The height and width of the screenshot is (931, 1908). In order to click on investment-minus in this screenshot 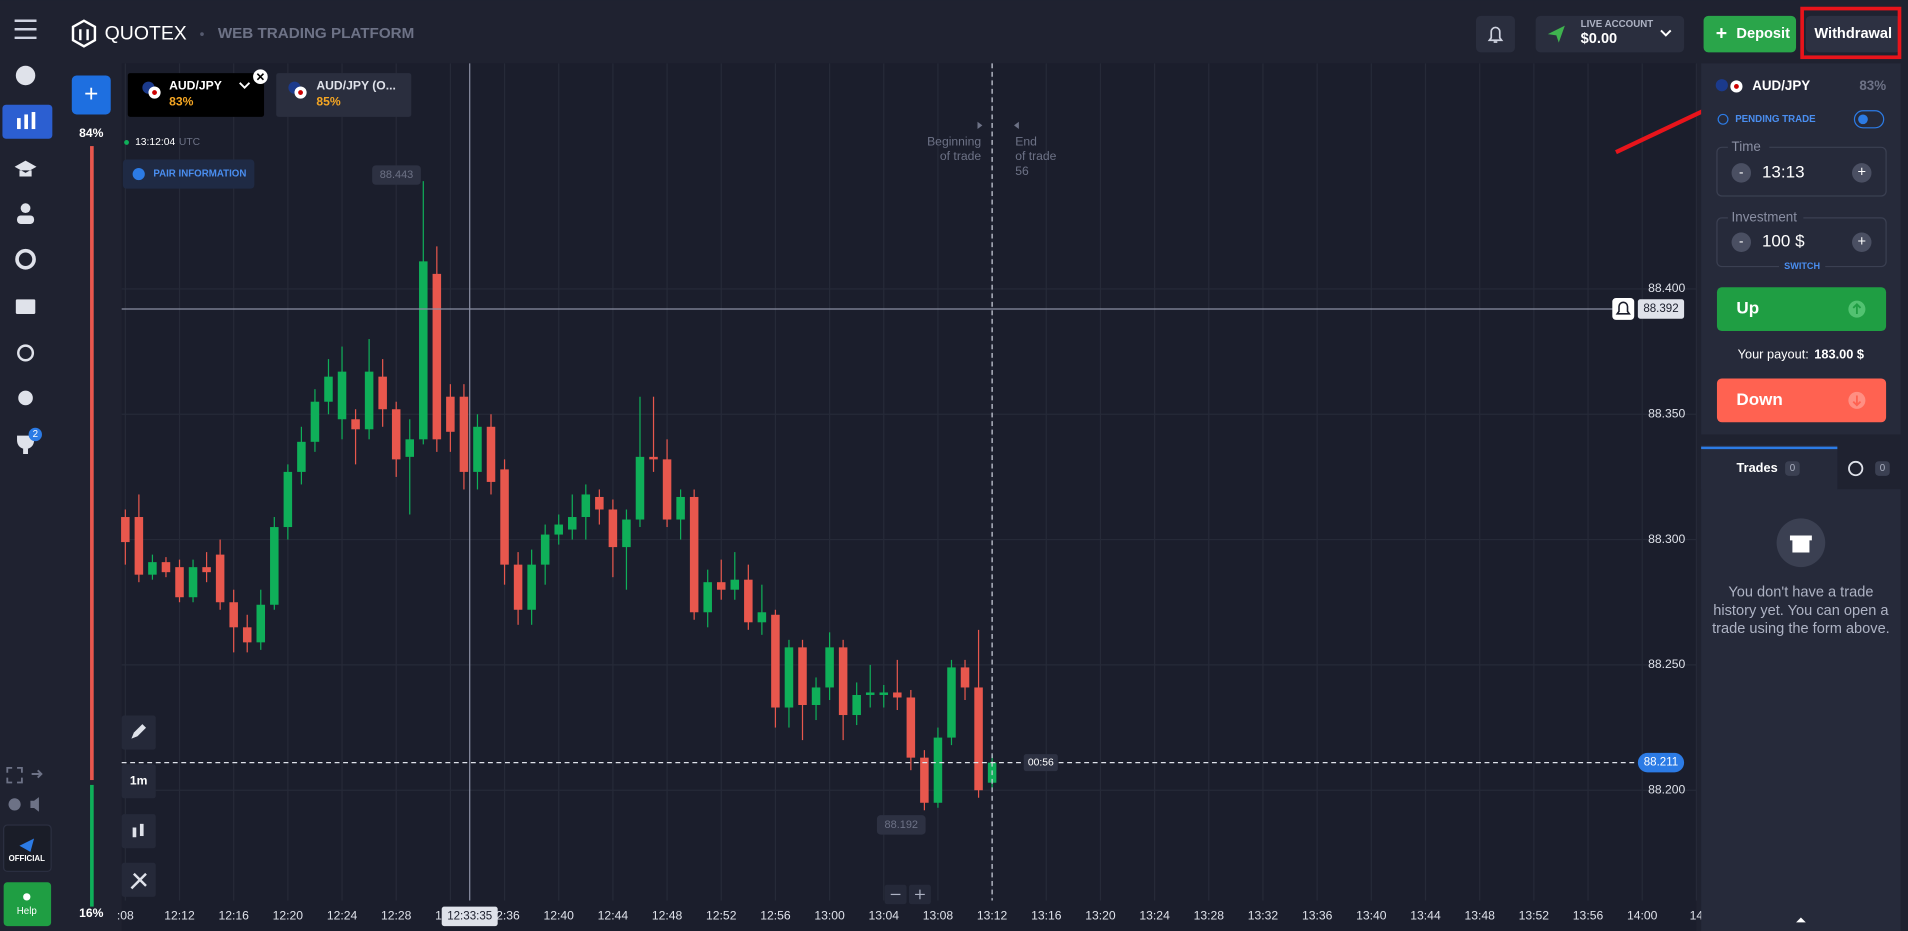, I will do `click(1741, 242)`.